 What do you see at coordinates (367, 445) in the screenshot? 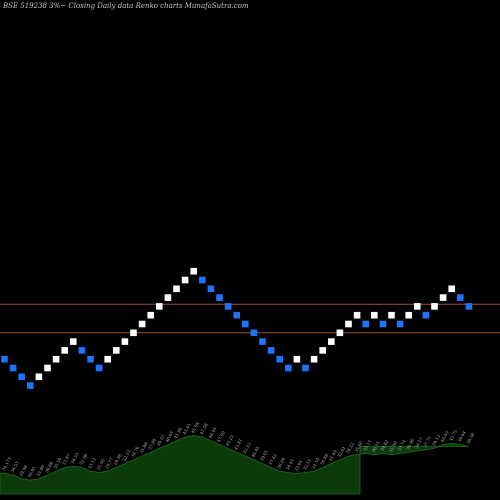
I see `volume-label: 33.11` at bounding box center [367, 445].